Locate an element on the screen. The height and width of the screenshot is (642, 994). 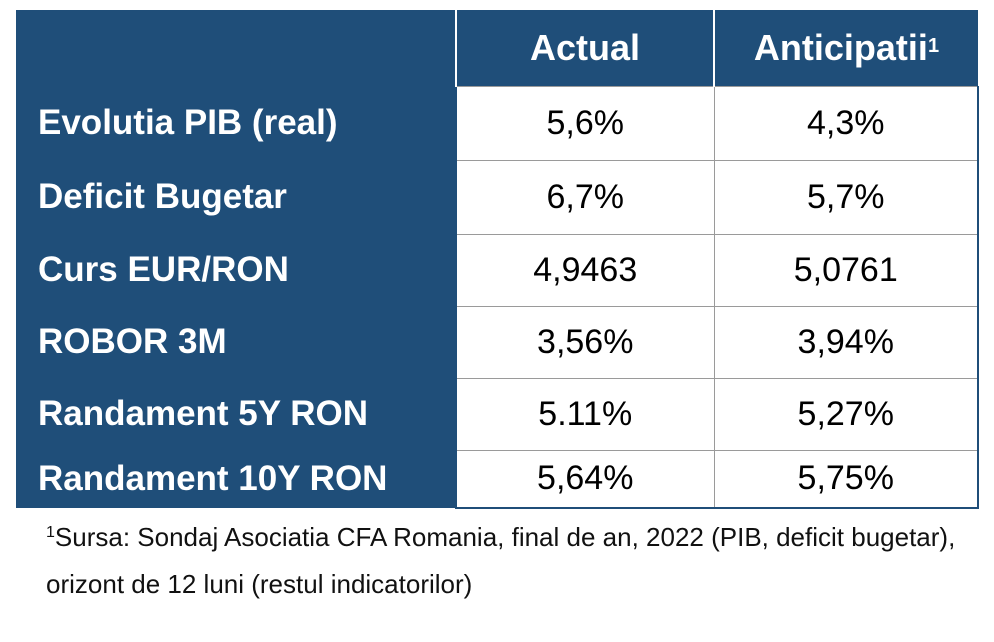
row-label: Randament 5Y RON is located at coordinates (236, 414).